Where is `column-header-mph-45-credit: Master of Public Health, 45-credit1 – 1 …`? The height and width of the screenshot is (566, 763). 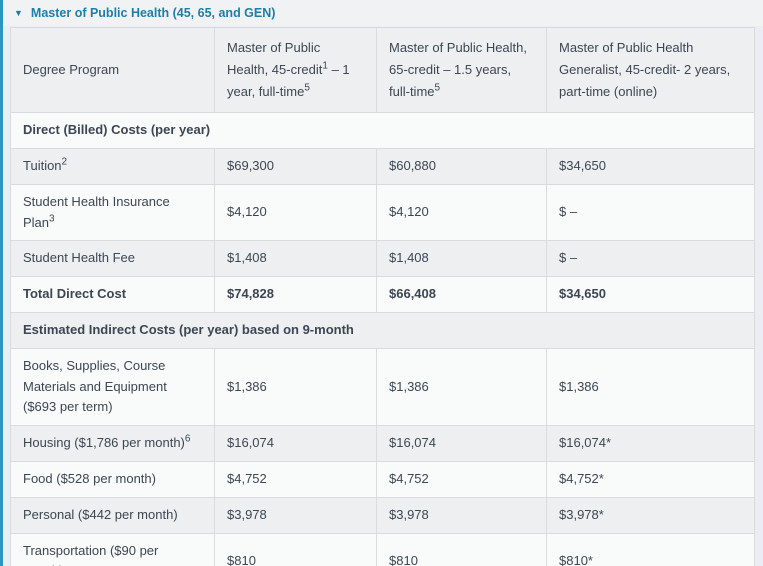 column-header-mph-45-credit: Master of Public Health, 45-credit1 – 1 … is located at coordinates (295, 70).